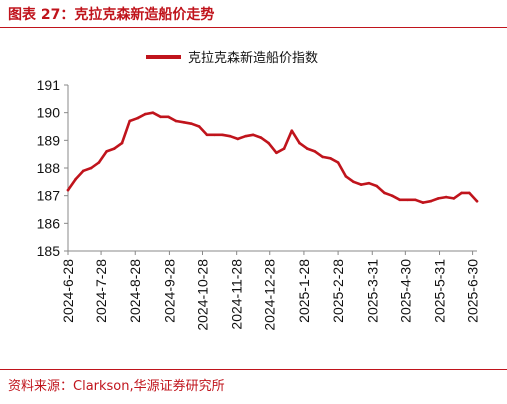  What do you see at coordinates (49, 113) in the screenshot?
I see `y-tick-label: 190` at bounding box center [49, 113].